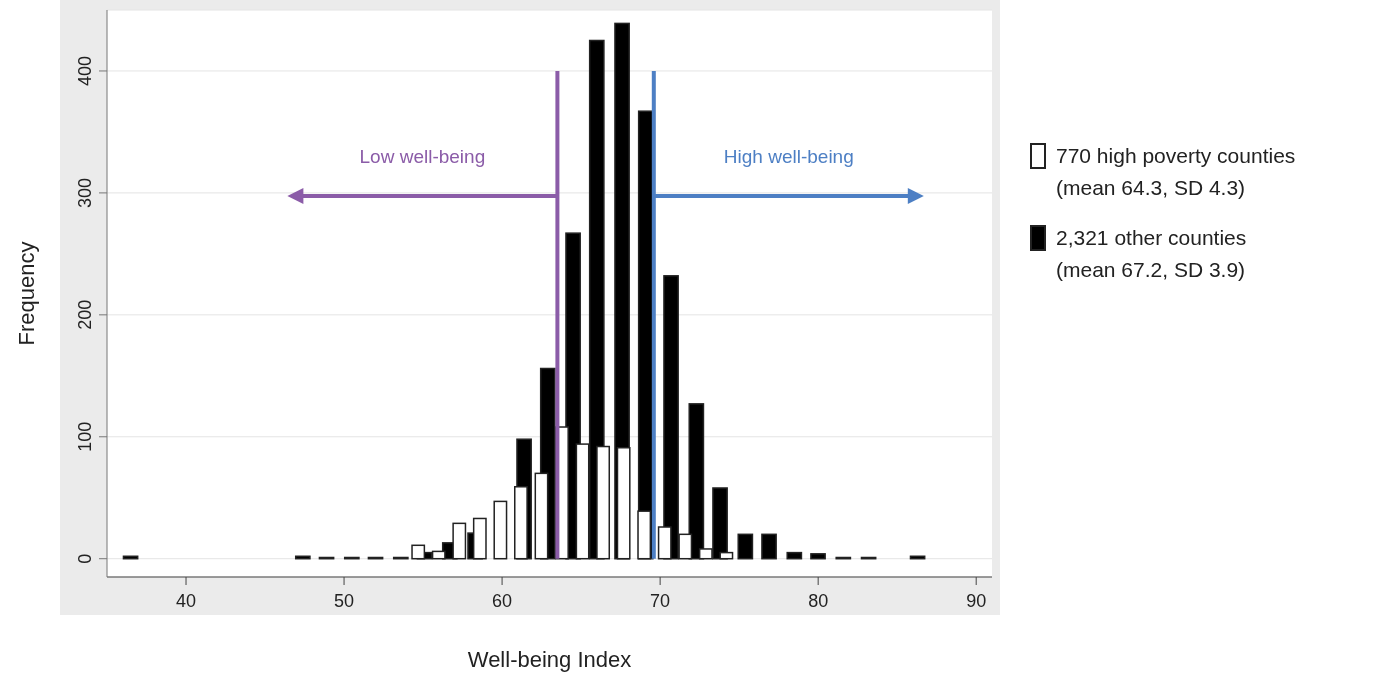 This screenshot has height=681, width=1379. What do you see at coordinates (26, 293) in the screenshot?
I see `y-axis-title: Frequency` at bounding box center [26, 293].